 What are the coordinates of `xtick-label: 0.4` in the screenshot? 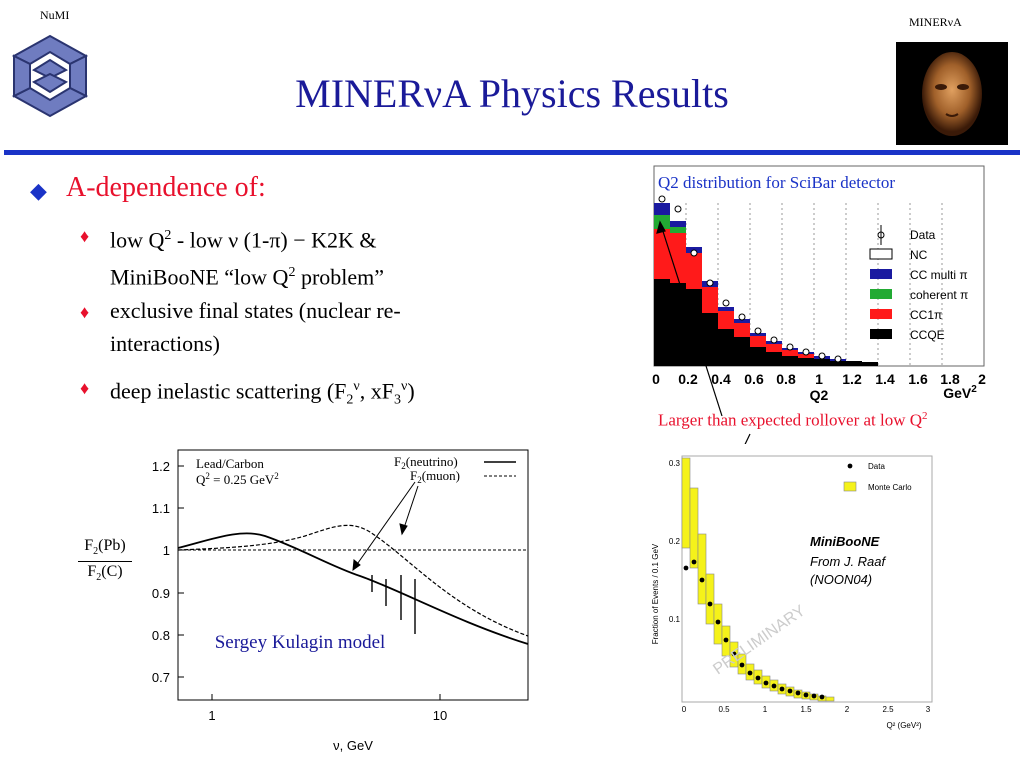 It's located at (721, 379).